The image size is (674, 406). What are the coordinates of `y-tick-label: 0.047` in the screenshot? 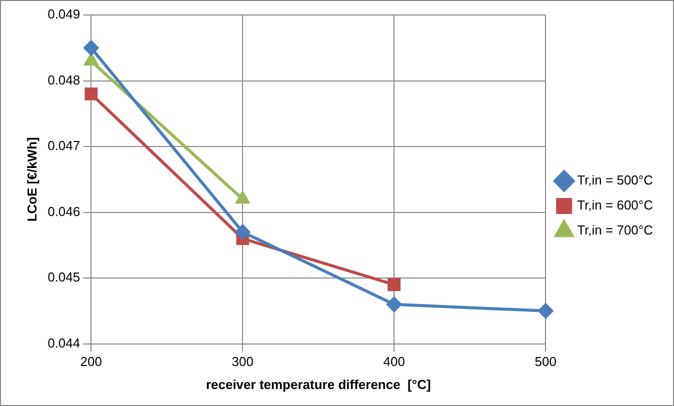 It's located at (64, 146).